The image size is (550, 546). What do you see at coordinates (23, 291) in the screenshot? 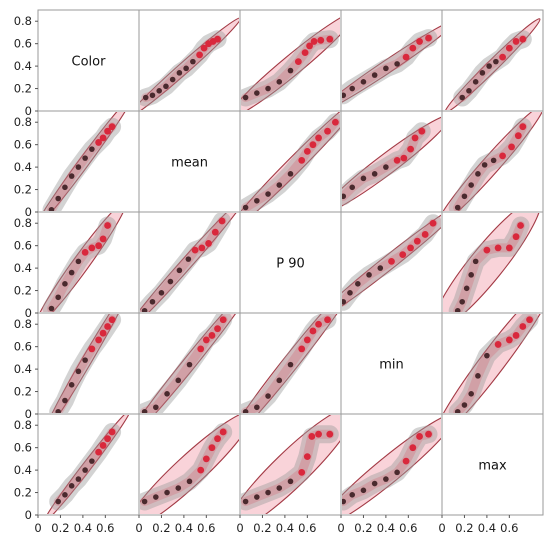
I see `y-tick-label: 0.2` at bounding box center [23, 291].